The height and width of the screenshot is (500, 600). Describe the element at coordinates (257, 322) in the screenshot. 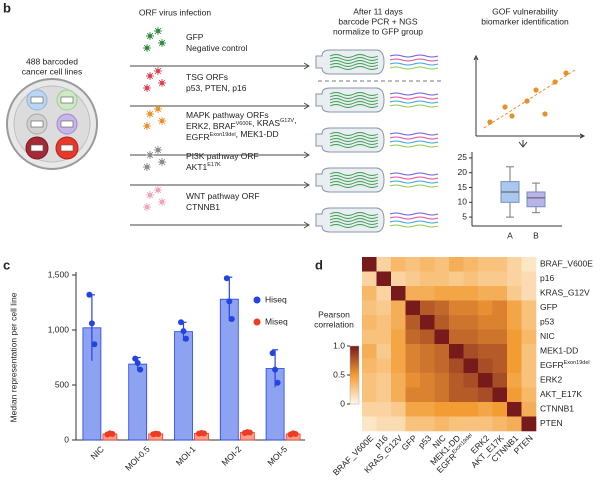

I see `legend-marker` at that location.